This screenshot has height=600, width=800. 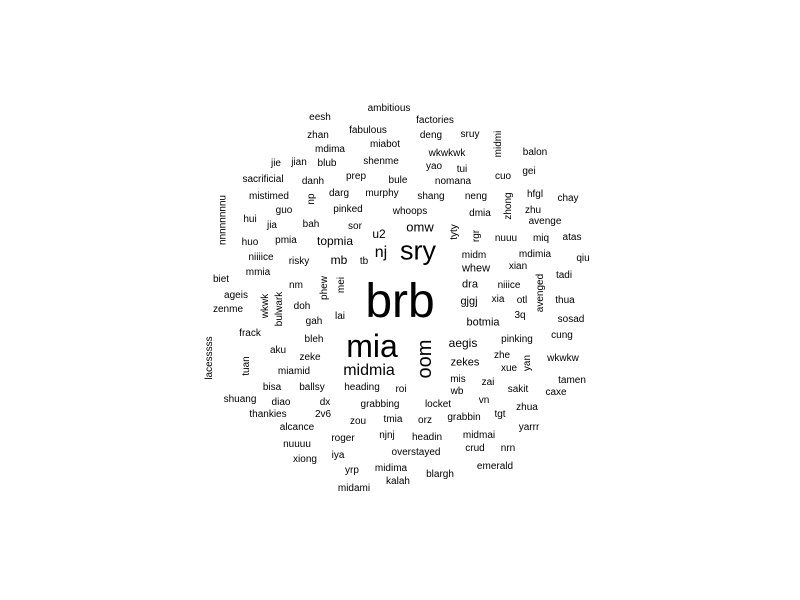 What do you see at coordinates (527, 407) in the screenshot?
I see `word-zhua: zhua` at bounding box center [527, 407].